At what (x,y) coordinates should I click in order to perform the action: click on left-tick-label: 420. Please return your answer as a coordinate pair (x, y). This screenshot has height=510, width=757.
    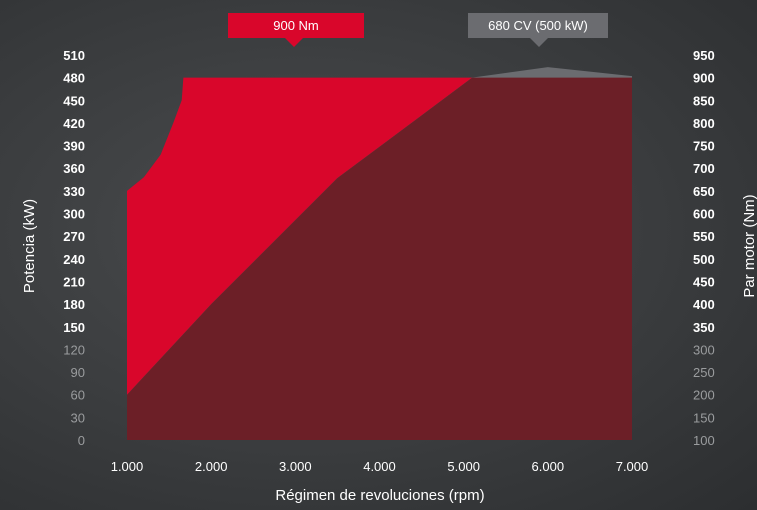
    Looking at the image, I should click on (74, 123).